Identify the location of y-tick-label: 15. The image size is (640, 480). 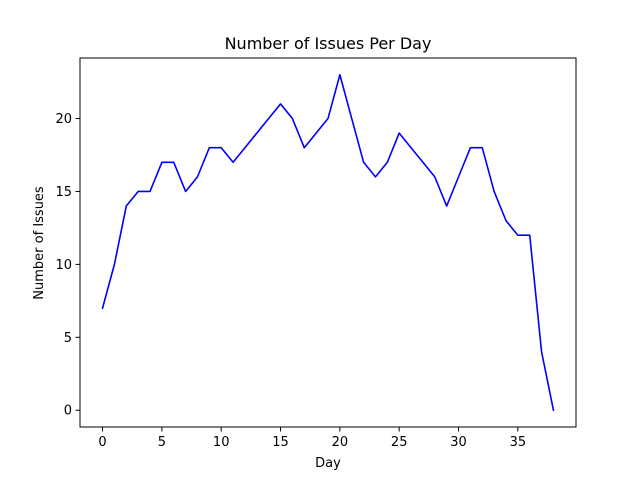
(63, 192).